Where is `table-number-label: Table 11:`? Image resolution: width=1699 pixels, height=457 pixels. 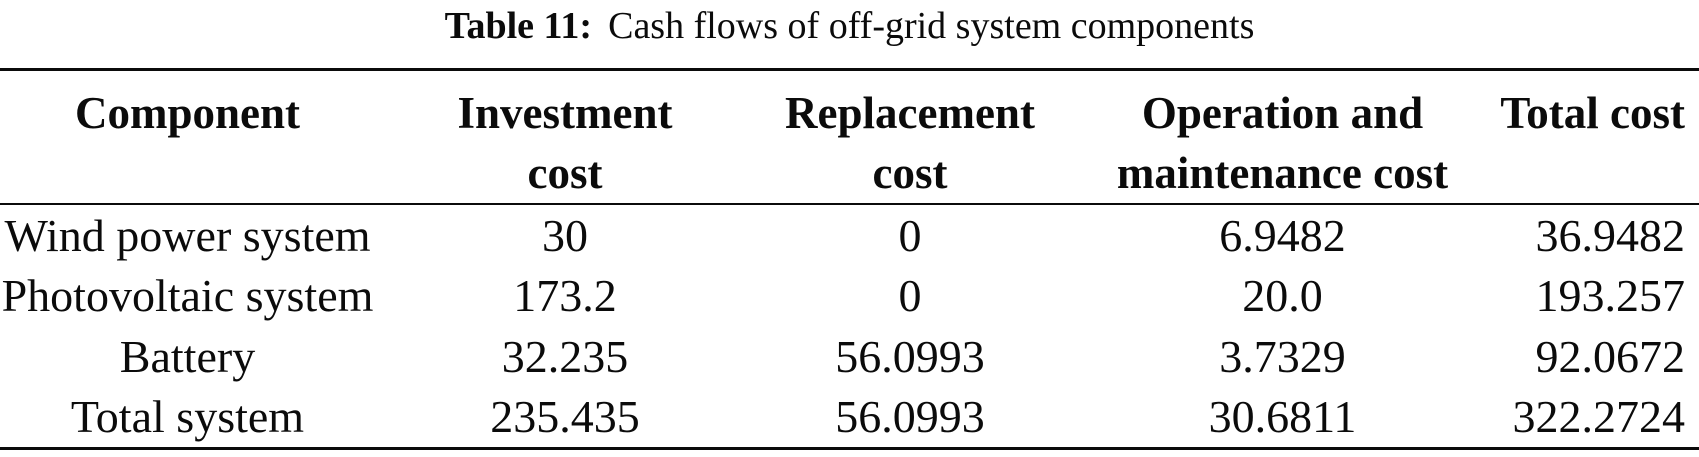 table-number-label: Table 11: is located at coordinates (518, 26).